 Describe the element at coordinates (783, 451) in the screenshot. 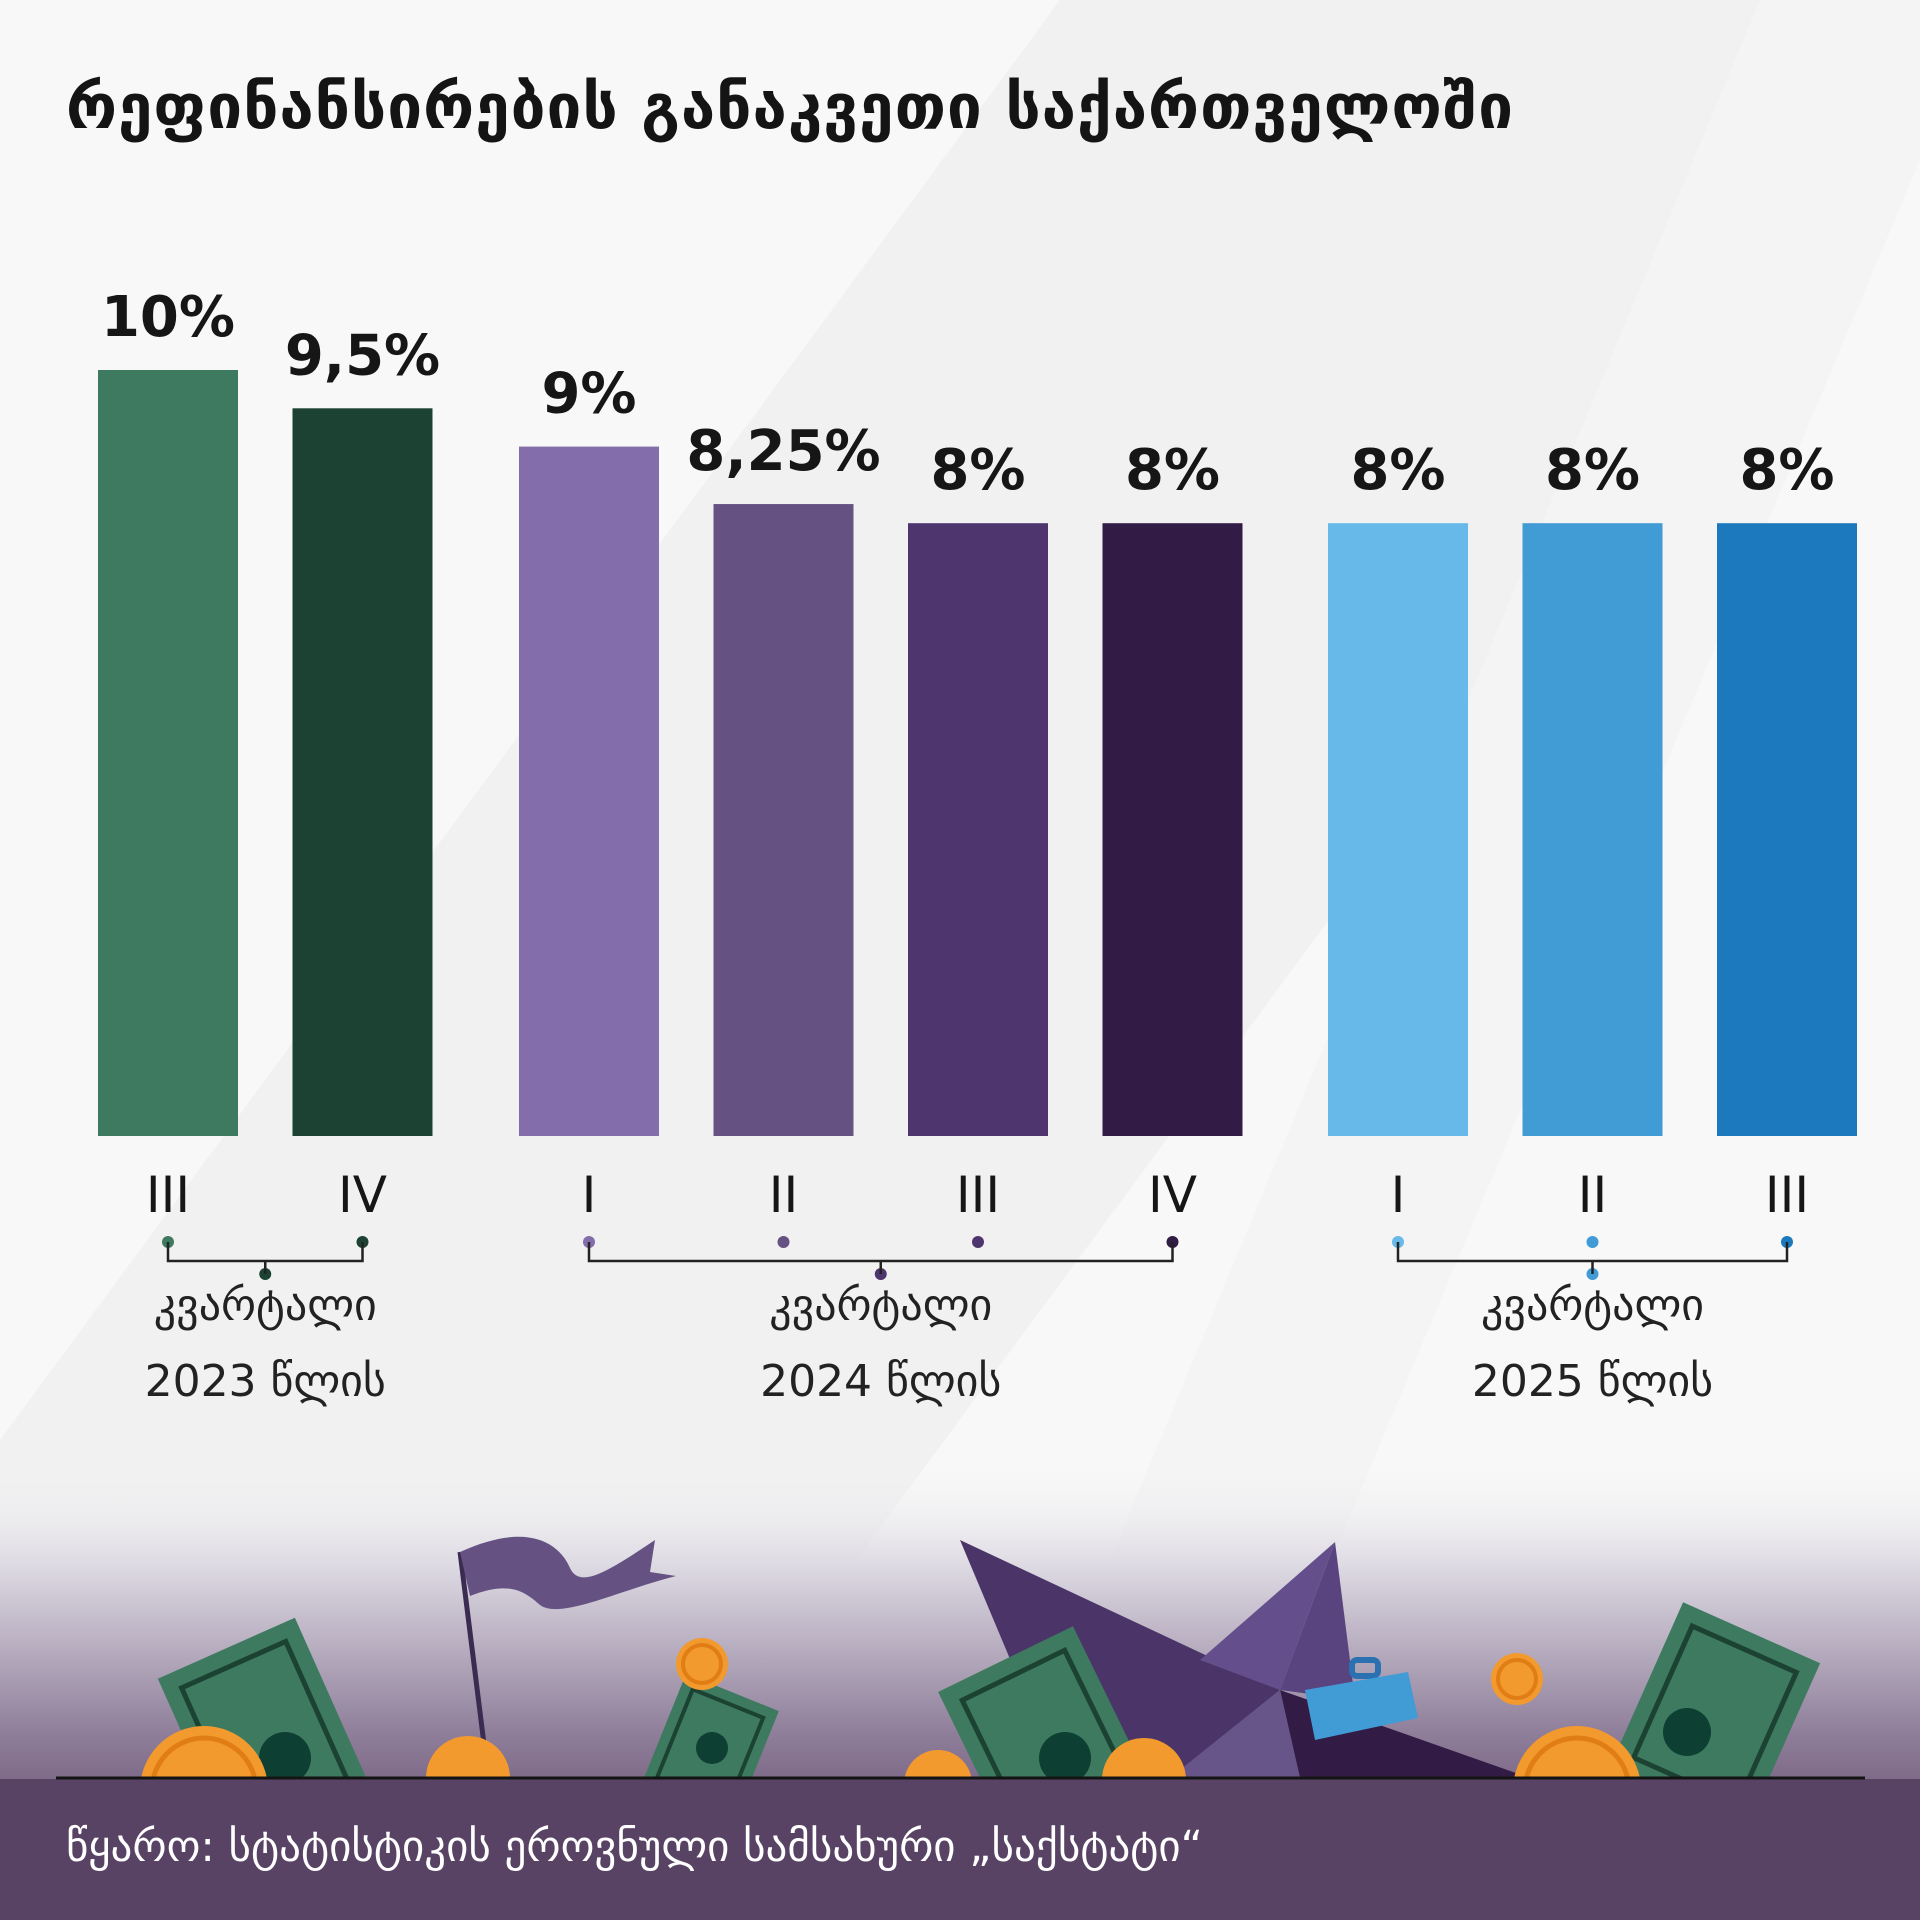

I see `bar-value-label: 8,25%` at that location.